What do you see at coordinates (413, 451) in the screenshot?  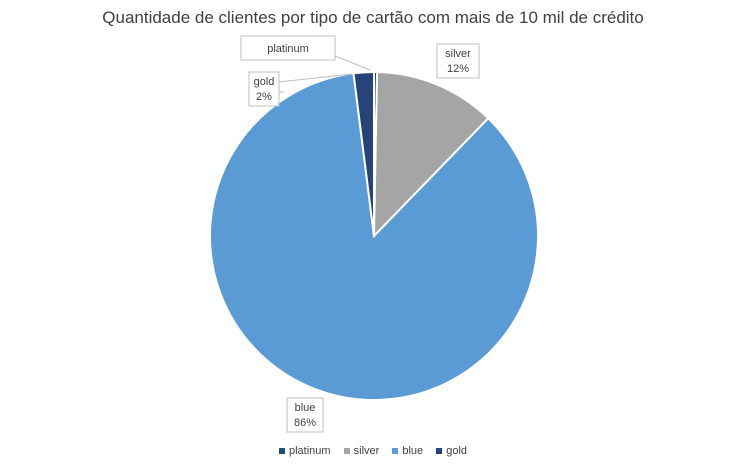 I see `legend-label-blue: blue` at bounding box center [413, 451].